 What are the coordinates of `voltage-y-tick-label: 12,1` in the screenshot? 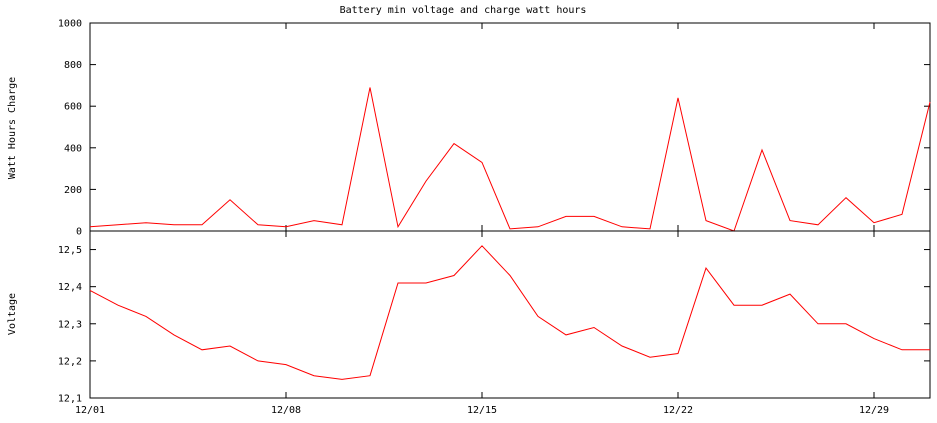 It's located at (70, 399).